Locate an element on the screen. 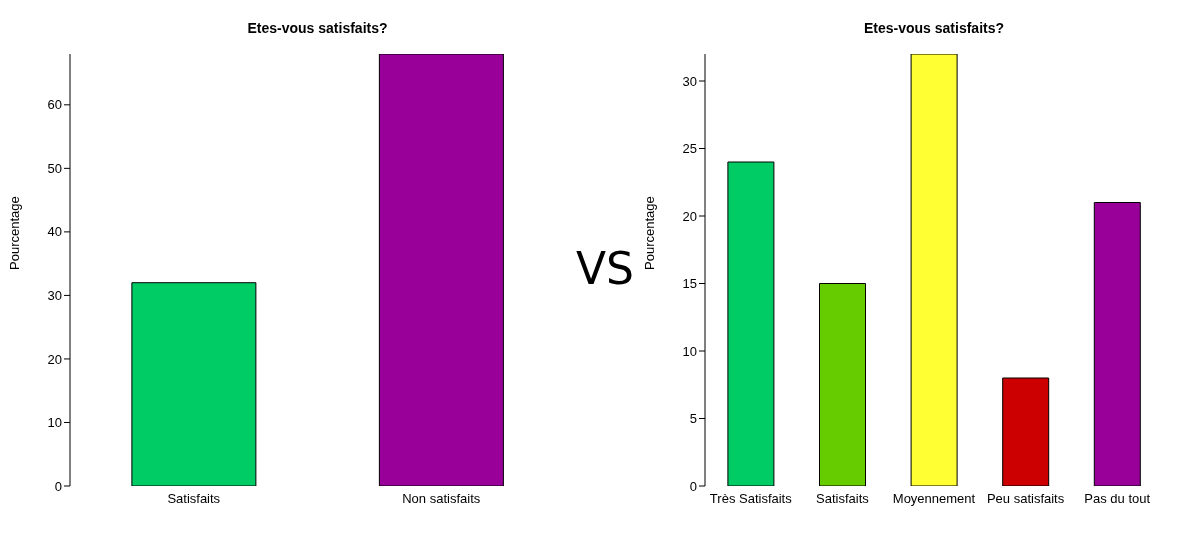 Image resolution: width=1189 pixels, height=536 pixels. y-tick-label: 40 is located at coordinates (54, 232).